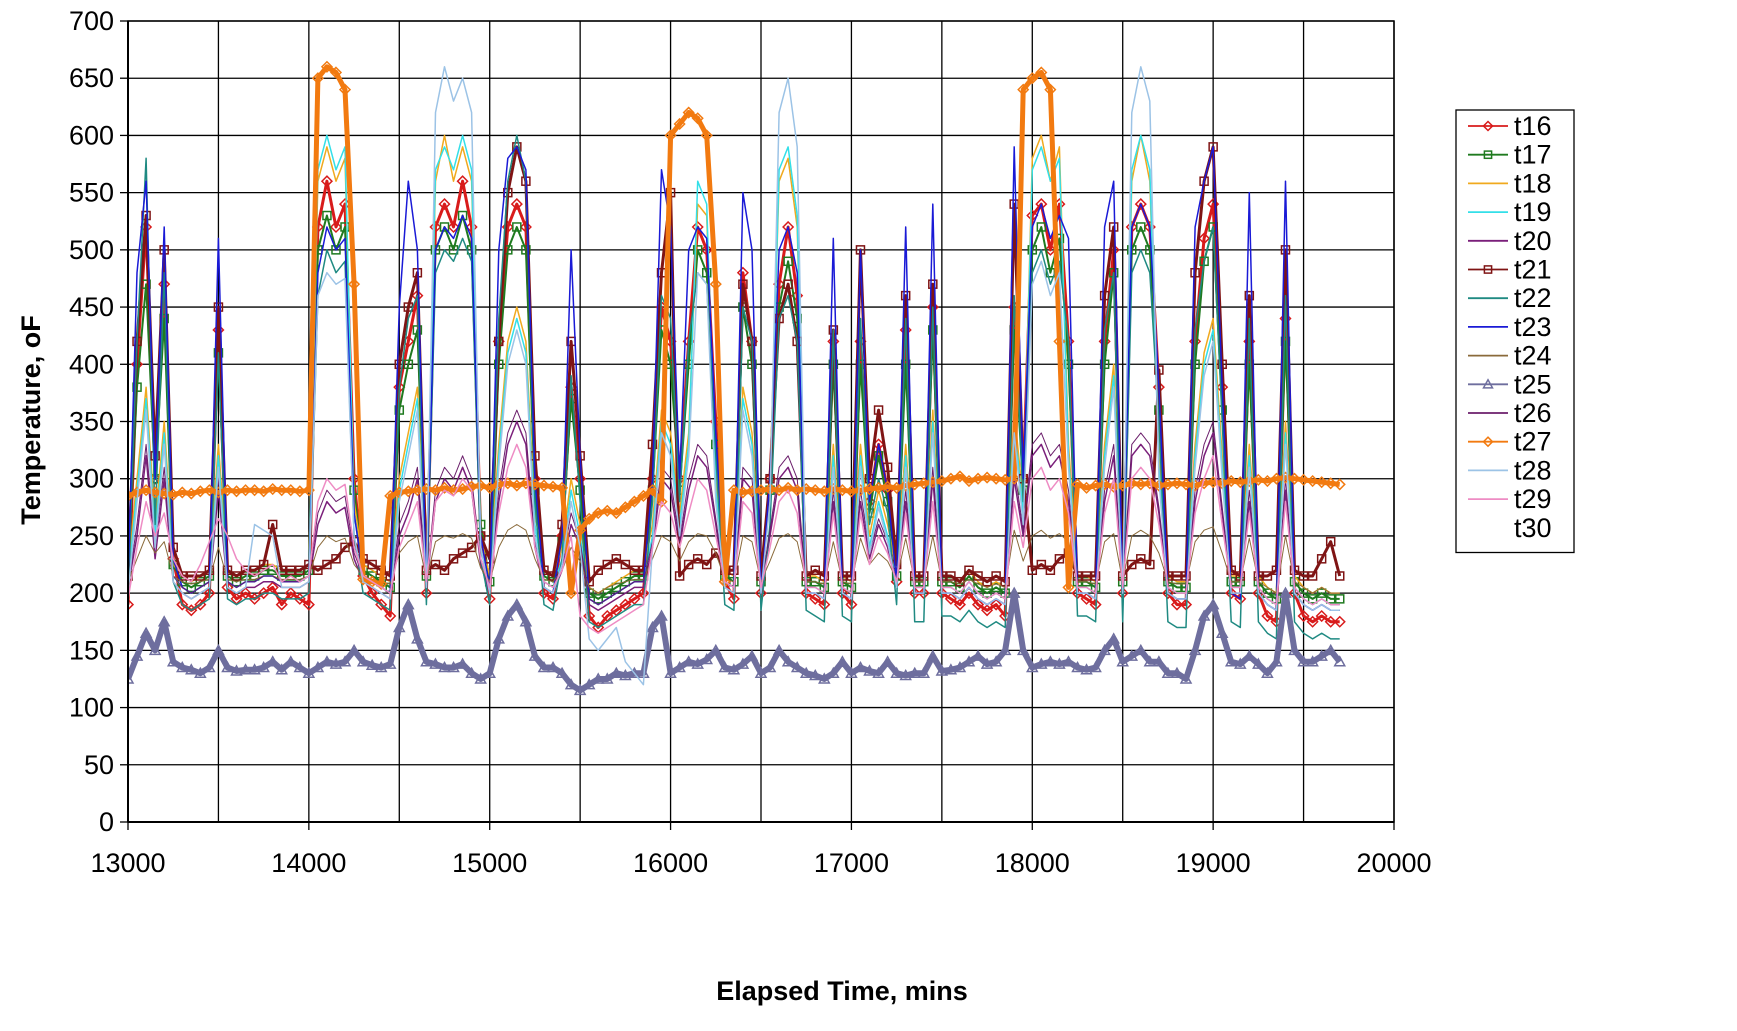 The image size is (1737, 1031). Describe the element at coordinates (1510, 126) in the screenshot. I see `legend-item-t16: t16` at that location.